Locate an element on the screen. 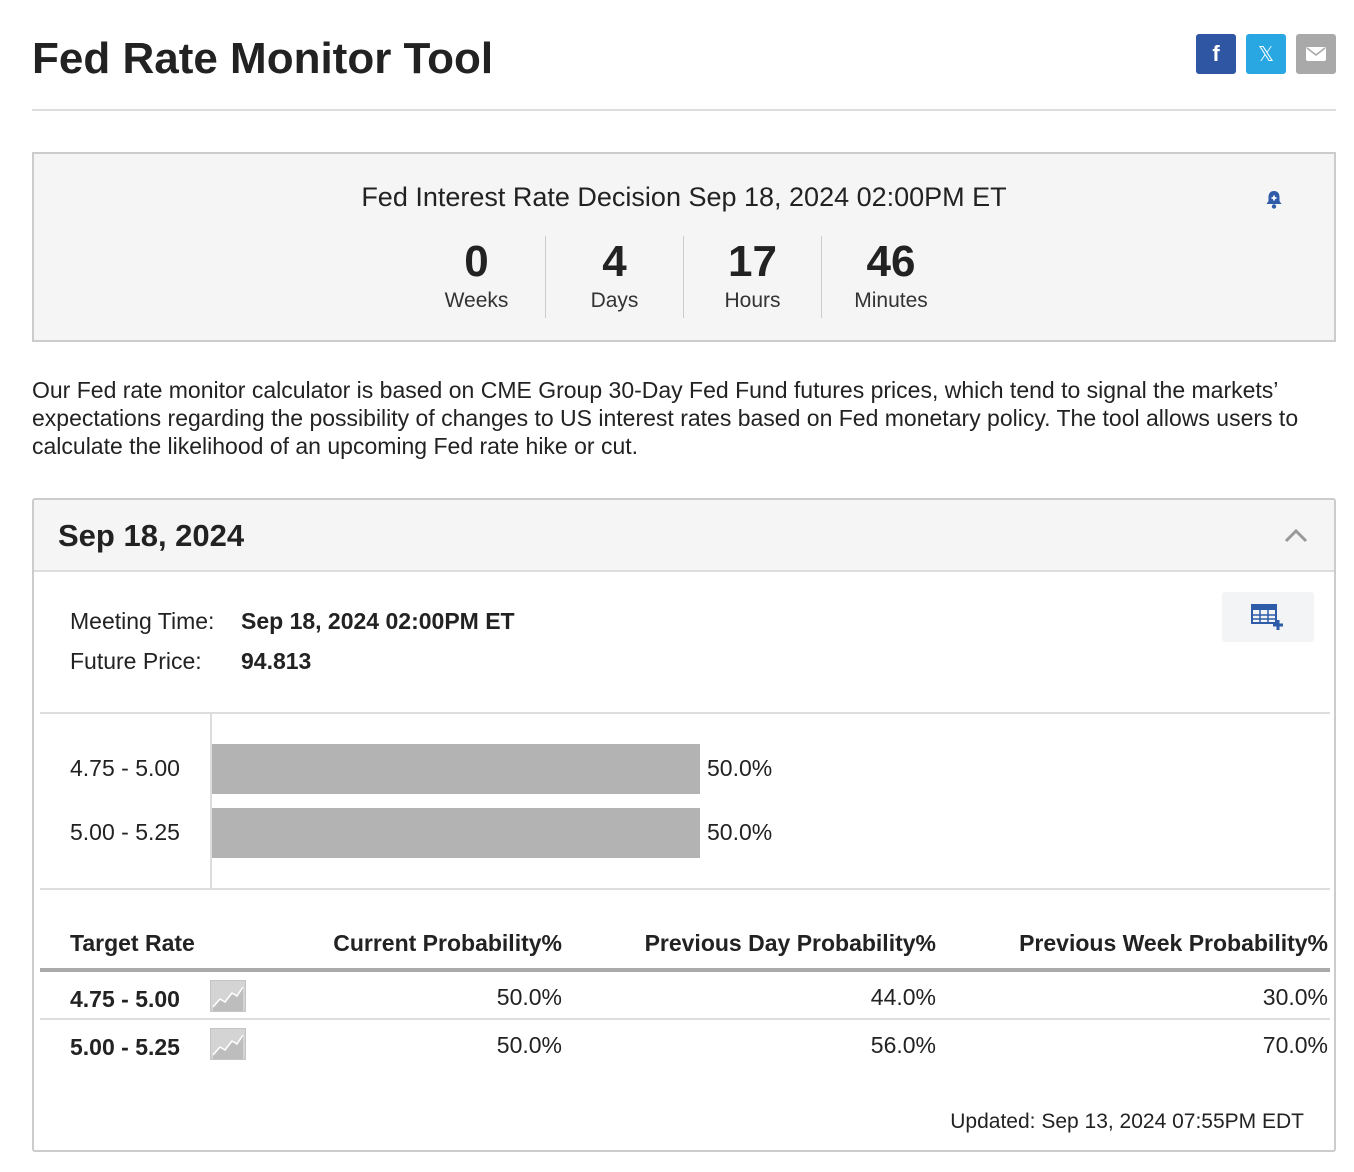 The image size is (1354, 1172). countdown-value: 4 is located at coordinates (614, 261).